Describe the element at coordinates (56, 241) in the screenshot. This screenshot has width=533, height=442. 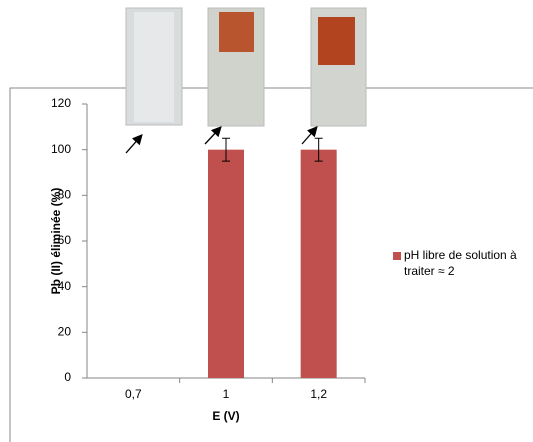
I see `y-axis-title: Pb (II) éliminée (%)` at that location.